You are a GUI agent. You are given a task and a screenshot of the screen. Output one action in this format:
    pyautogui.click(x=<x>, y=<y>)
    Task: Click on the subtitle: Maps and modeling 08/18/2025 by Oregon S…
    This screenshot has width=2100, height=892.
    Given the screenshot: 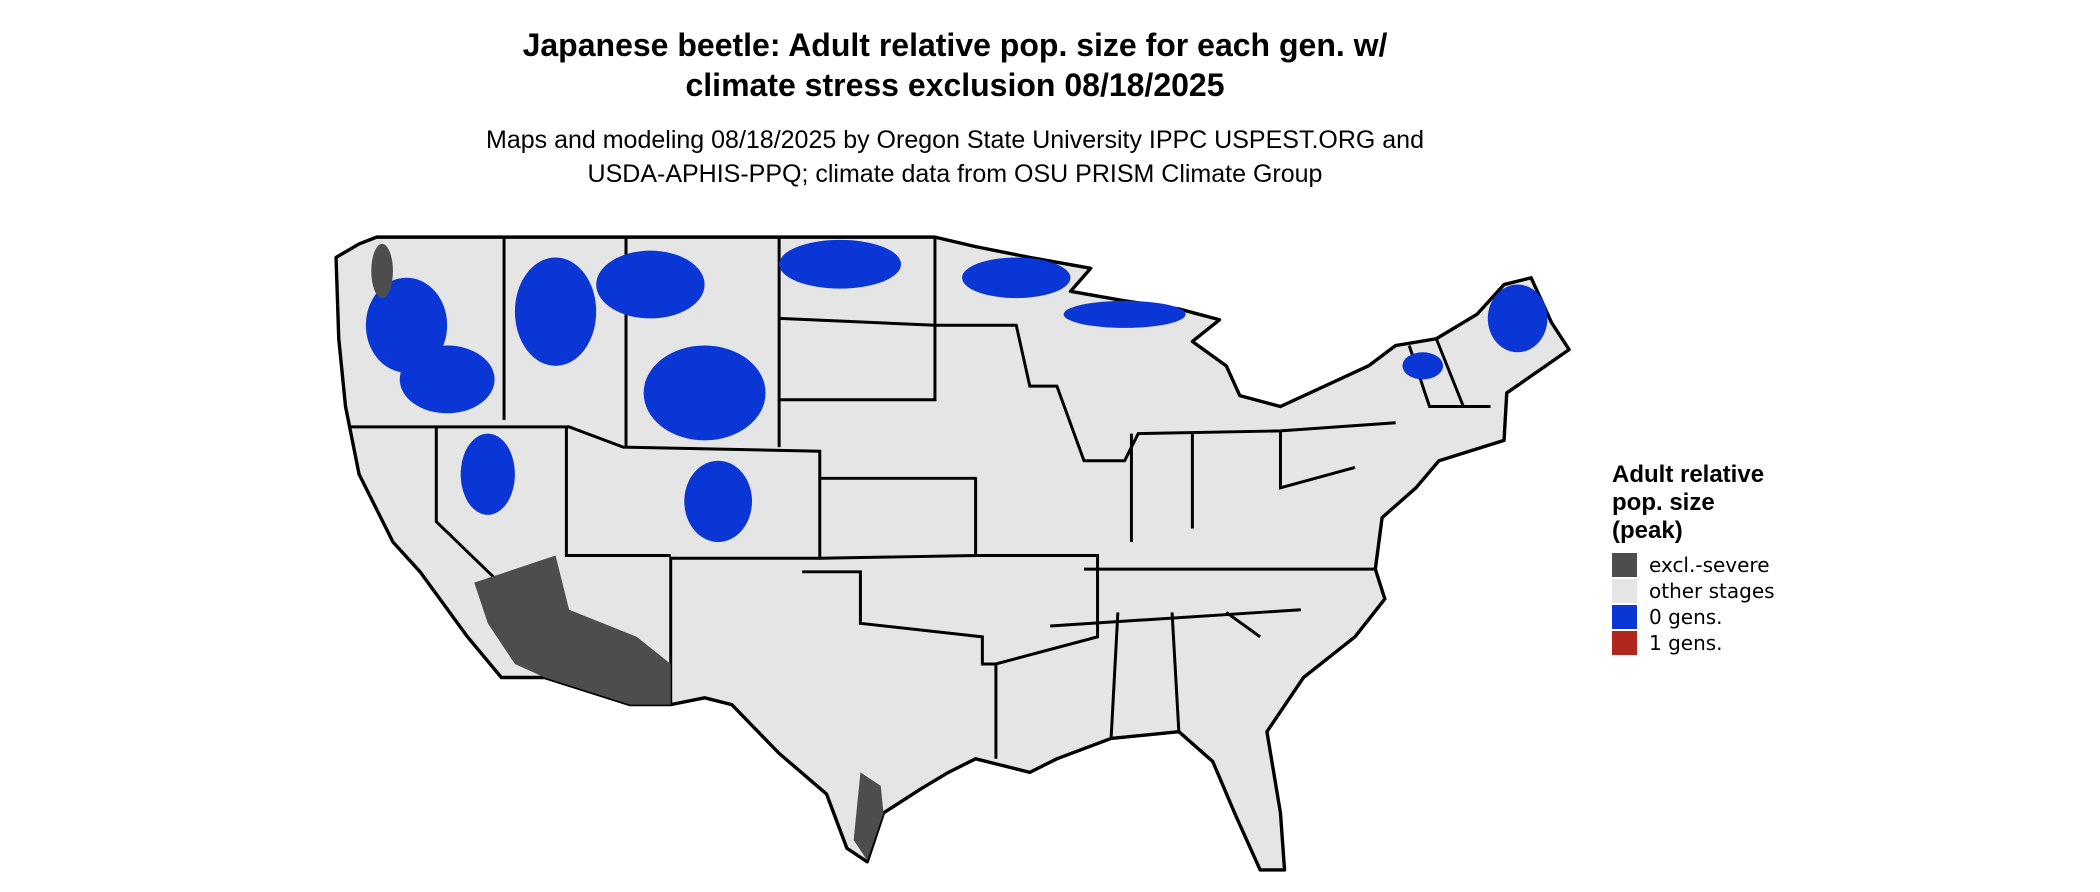 What is the action you would take?
    pyautogui.click(x=955, y=140)
    